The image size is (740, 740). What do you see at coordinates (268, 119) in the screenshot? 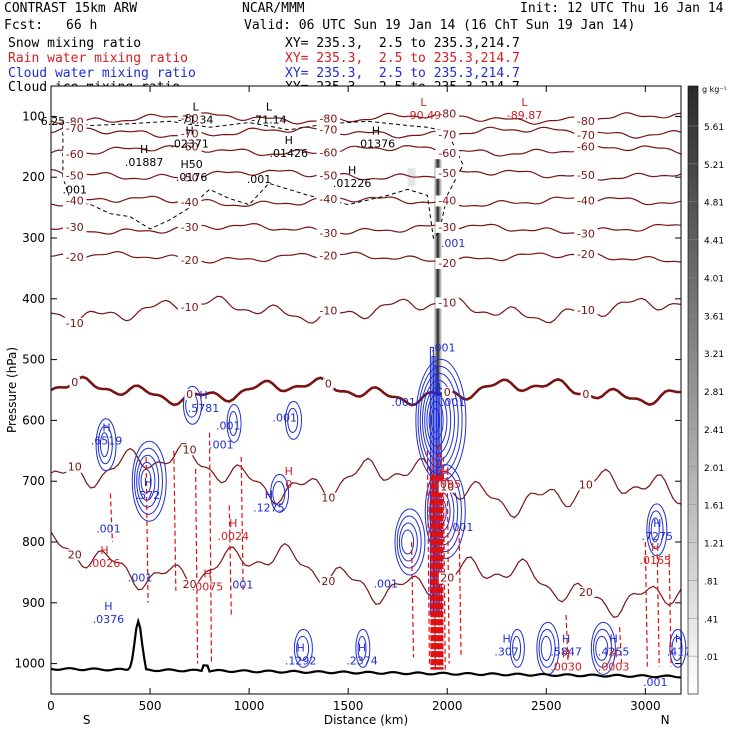
I see `extremum-value: -71.14` at bounding box center [268, 119].